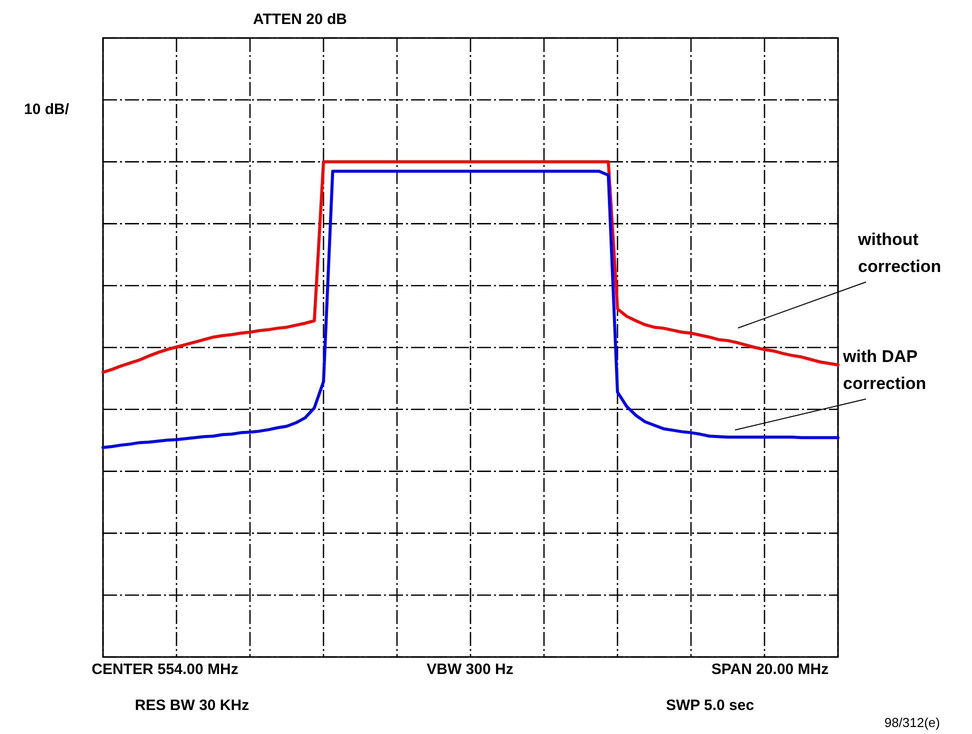 The image size is (972, 734). Describe the element at coordinates (192, 705) in the screenshot. I see `text: RES BW 30 KHz` at that location.